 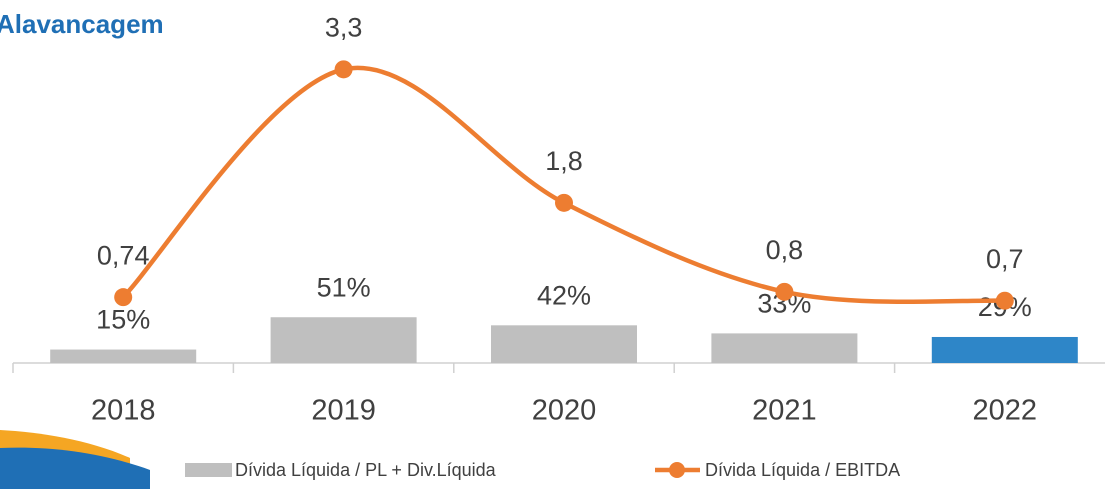 What do you see at coordinates (564, 295) in the screenshot?
I see `data-label: 42%` at bounding box center [564, 295].